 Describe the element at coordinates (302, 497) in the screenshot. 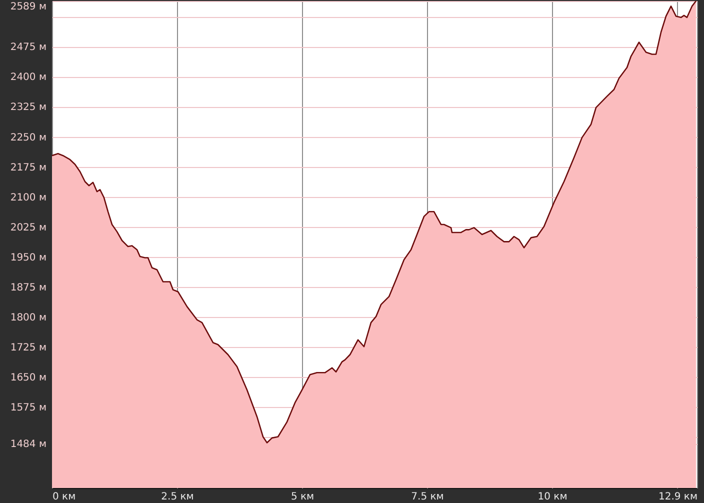

I see `x-tick-label: 5 км` at that location.